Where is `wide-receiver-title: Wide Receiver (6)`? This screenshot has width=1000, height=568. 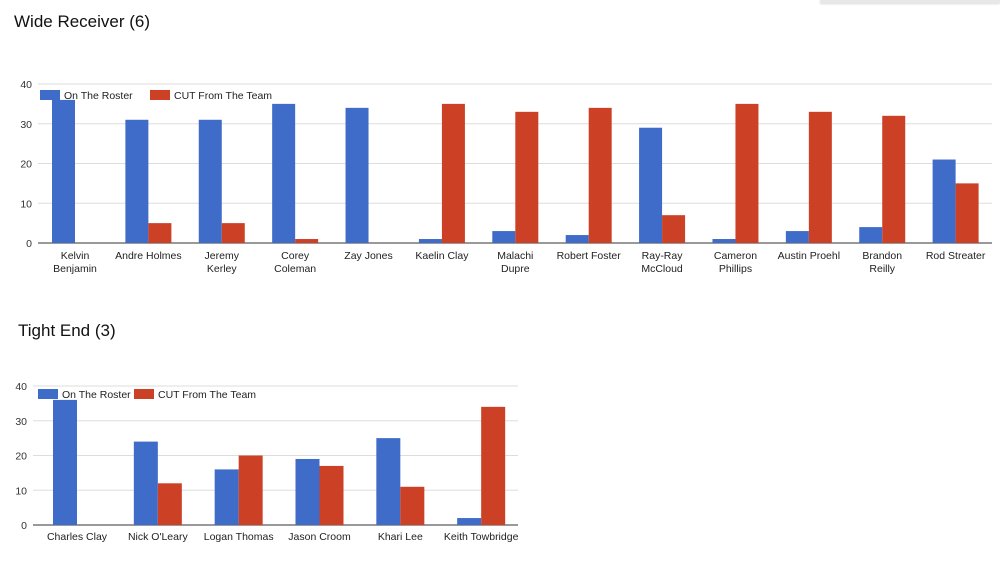 wide-receiver-title: Wide Receiver (6) is located at coordinates (82, 21).